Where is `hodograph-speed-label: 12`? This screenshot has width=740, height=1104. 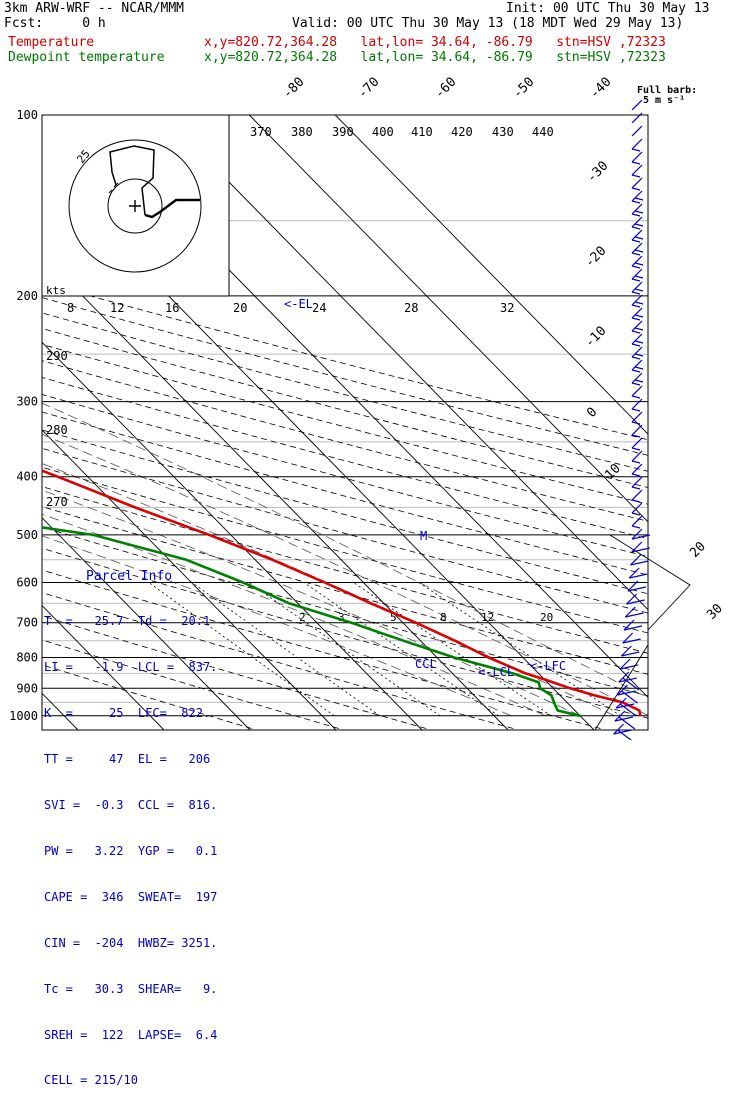 hodograph-speed-label: 12 is located at coordinates (117, 308).